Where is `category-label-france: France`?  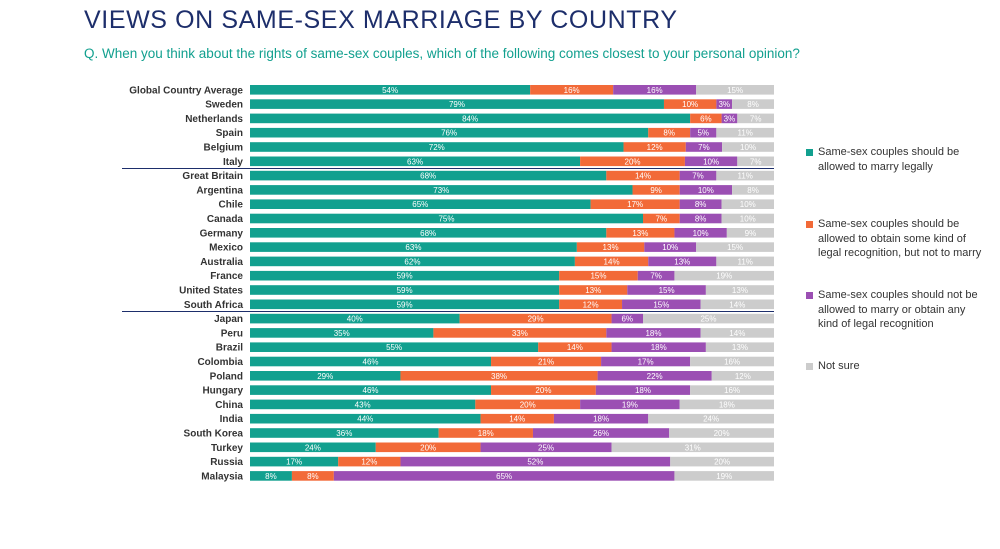 category-label-france: France is located at coordinates (226, 276).